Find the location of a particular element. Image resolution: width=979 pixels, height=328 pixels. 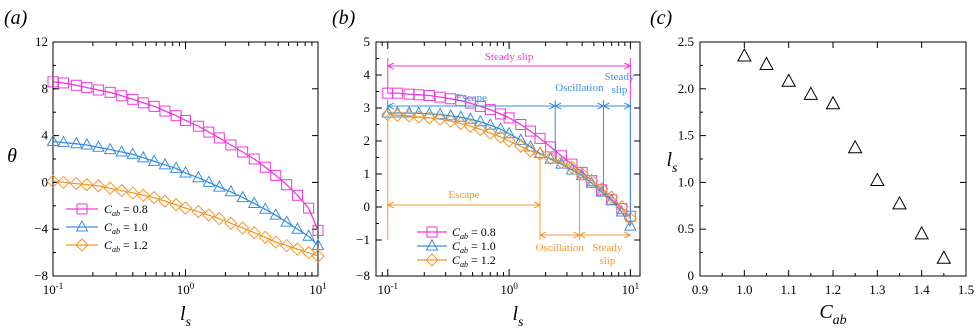

y-tick-label-c: 1.5 is located at coordinates (686, 135).